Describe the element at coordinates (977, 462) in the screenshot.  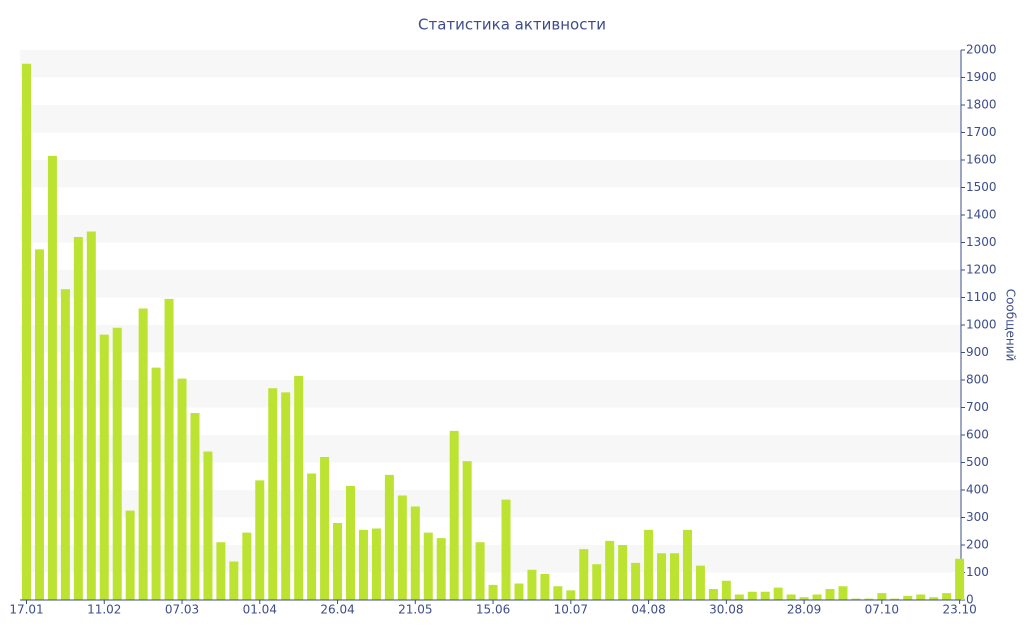
I see `y-tick-label: 500` at that location.